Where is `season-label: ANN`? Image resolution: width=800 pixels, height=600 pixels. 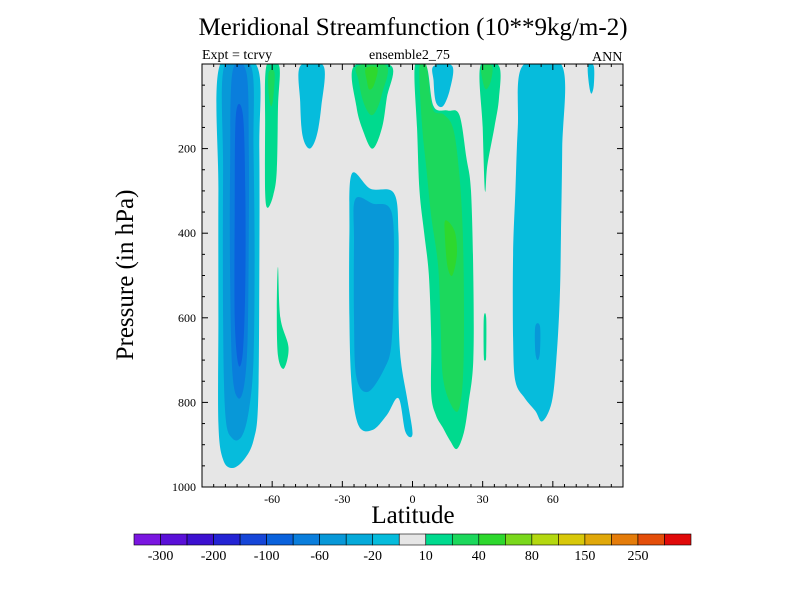
season-label: ANN is located at coordinates (607, 57).